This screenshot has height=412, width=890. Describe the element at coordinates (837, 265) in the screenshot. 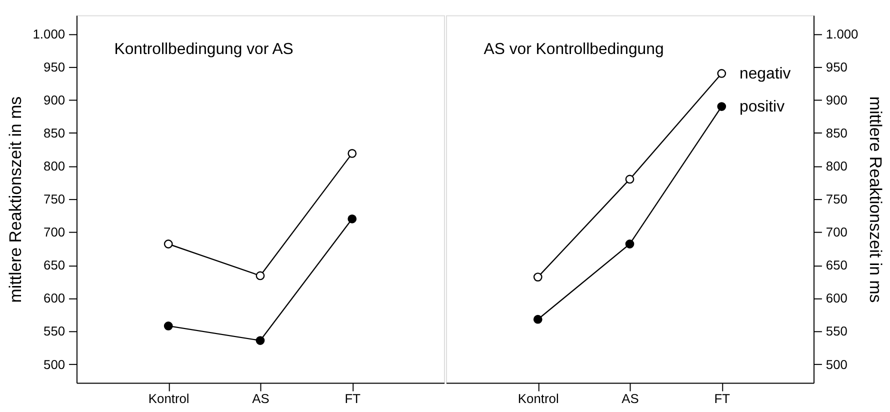

I see `y2-tick-label: 650` at that location.